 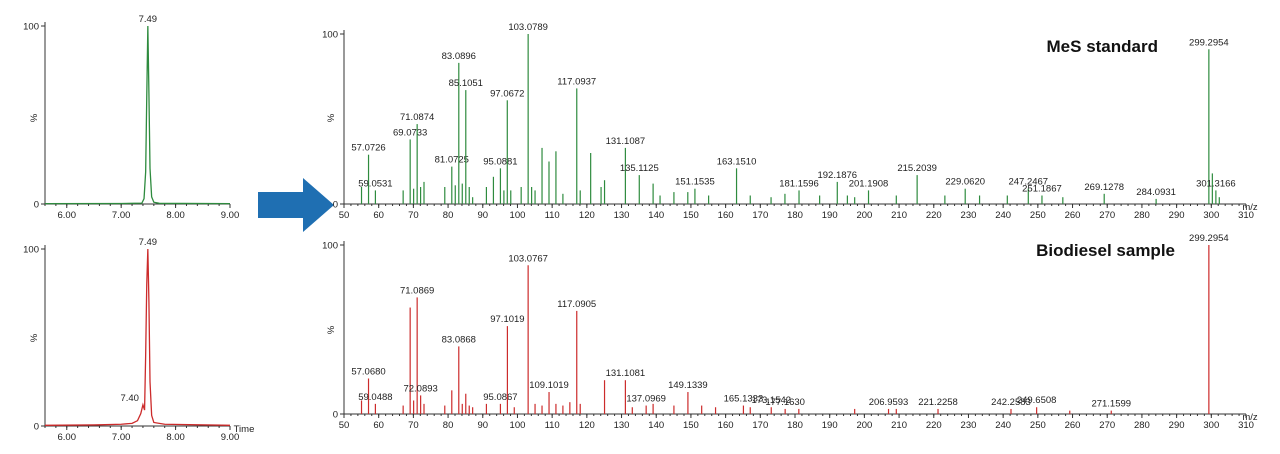 I want to click on peak-label: 103.0767, so click(x=528, y=258).